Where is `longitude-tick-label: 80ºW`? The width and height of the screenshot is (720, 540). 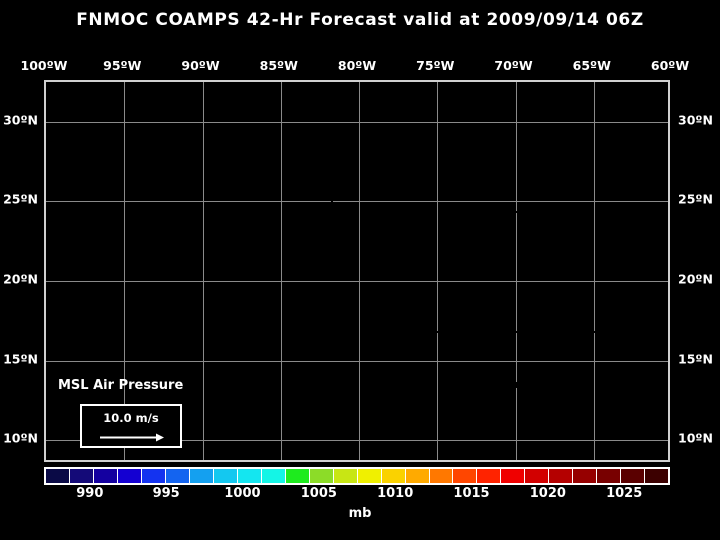 longitude-tick-label: 80ºW is located at coordinates (357, 65).